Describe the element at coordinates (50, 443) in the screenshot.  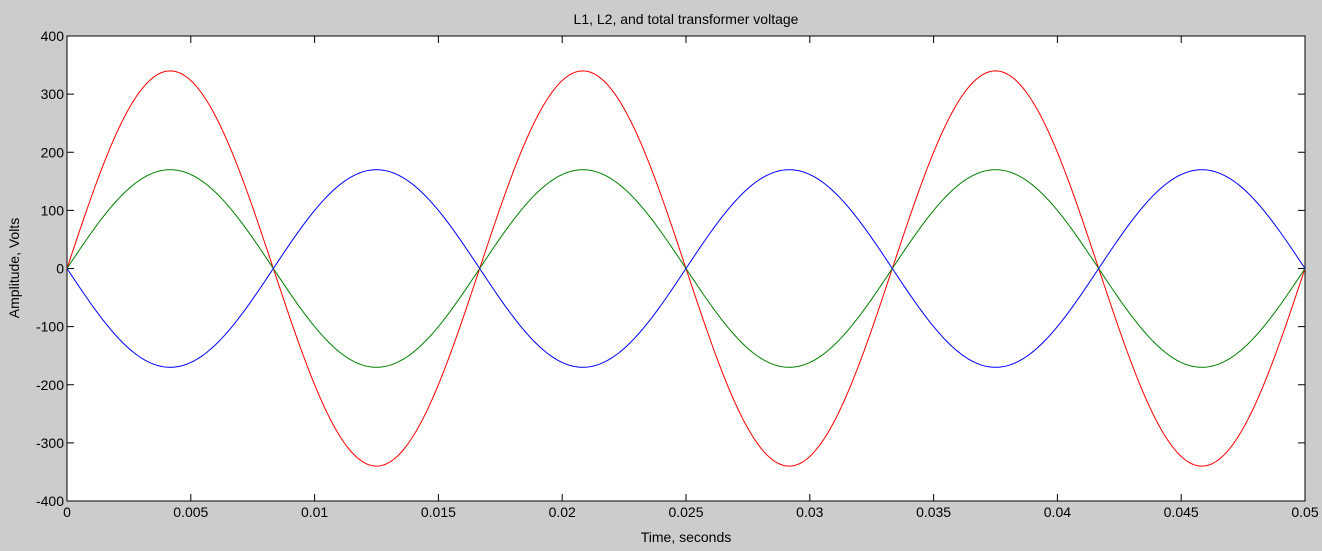
I see `y-tick-label: -300` at that location.